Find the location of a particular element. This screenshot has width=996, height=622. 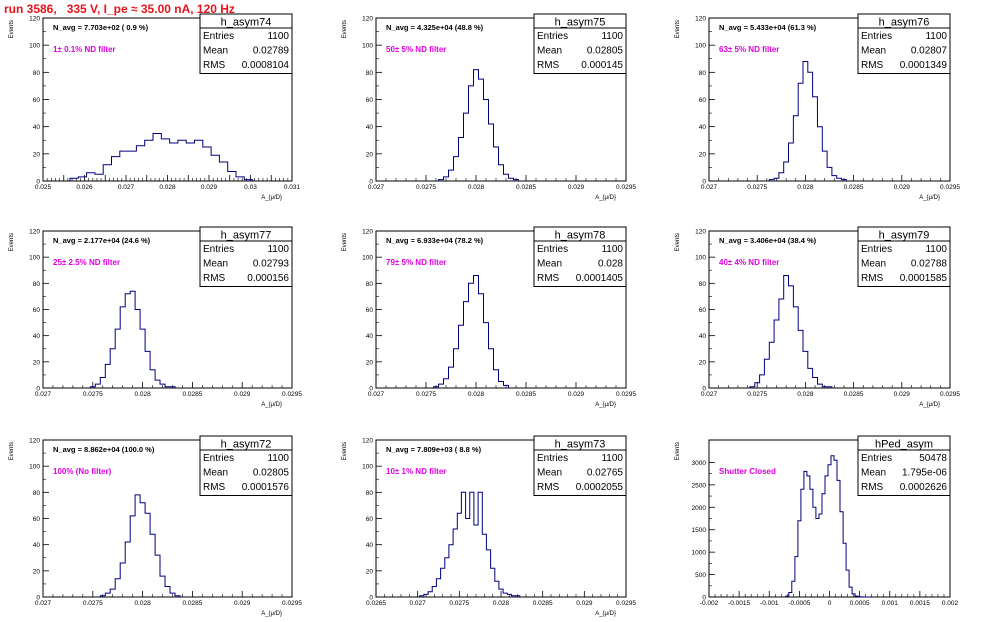

stat-value-mean: 0.02807 is located at coordinates (929, 51).